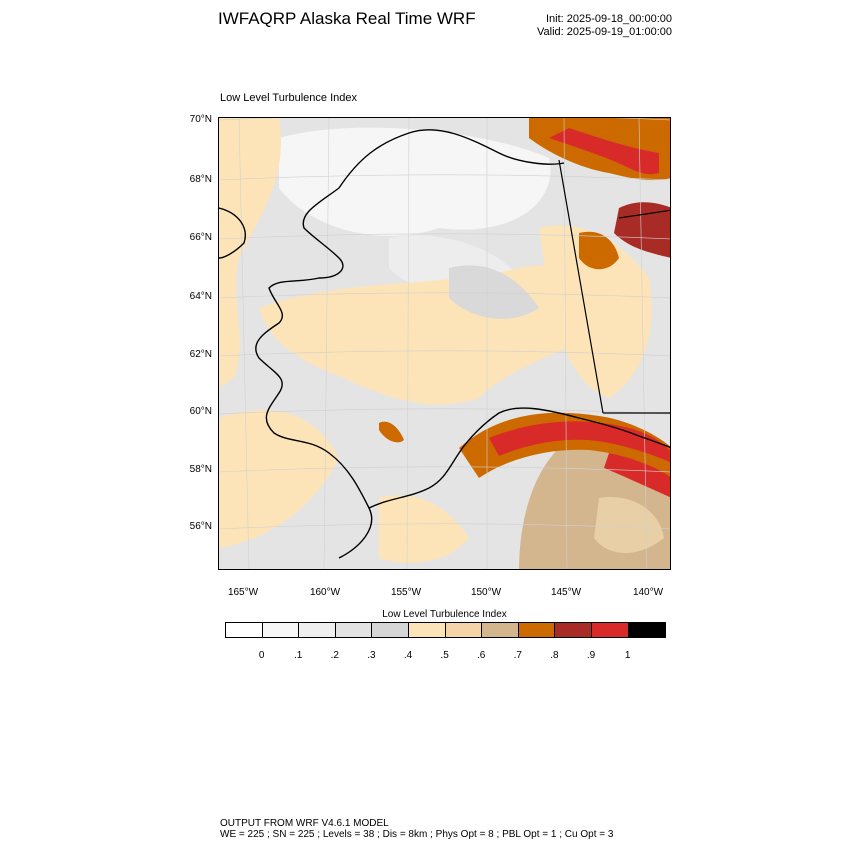 The image size is (850, 850). I want to click on lon-label: 155°W, so click(406, 592).